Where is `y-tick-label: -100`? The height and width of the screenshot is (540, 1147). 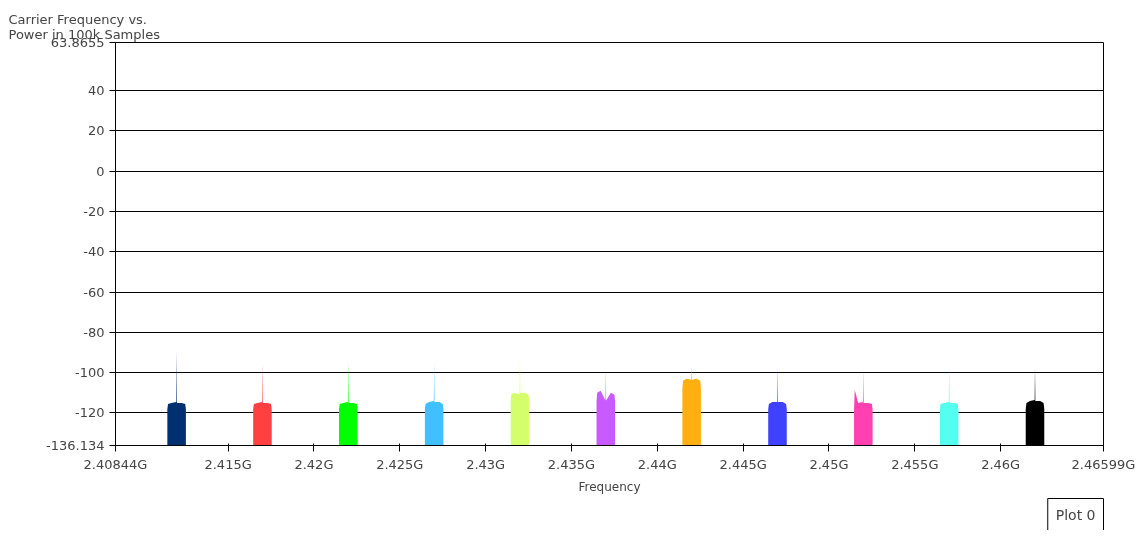
y-tick-label: -100 is located at coordinates (90, 373).